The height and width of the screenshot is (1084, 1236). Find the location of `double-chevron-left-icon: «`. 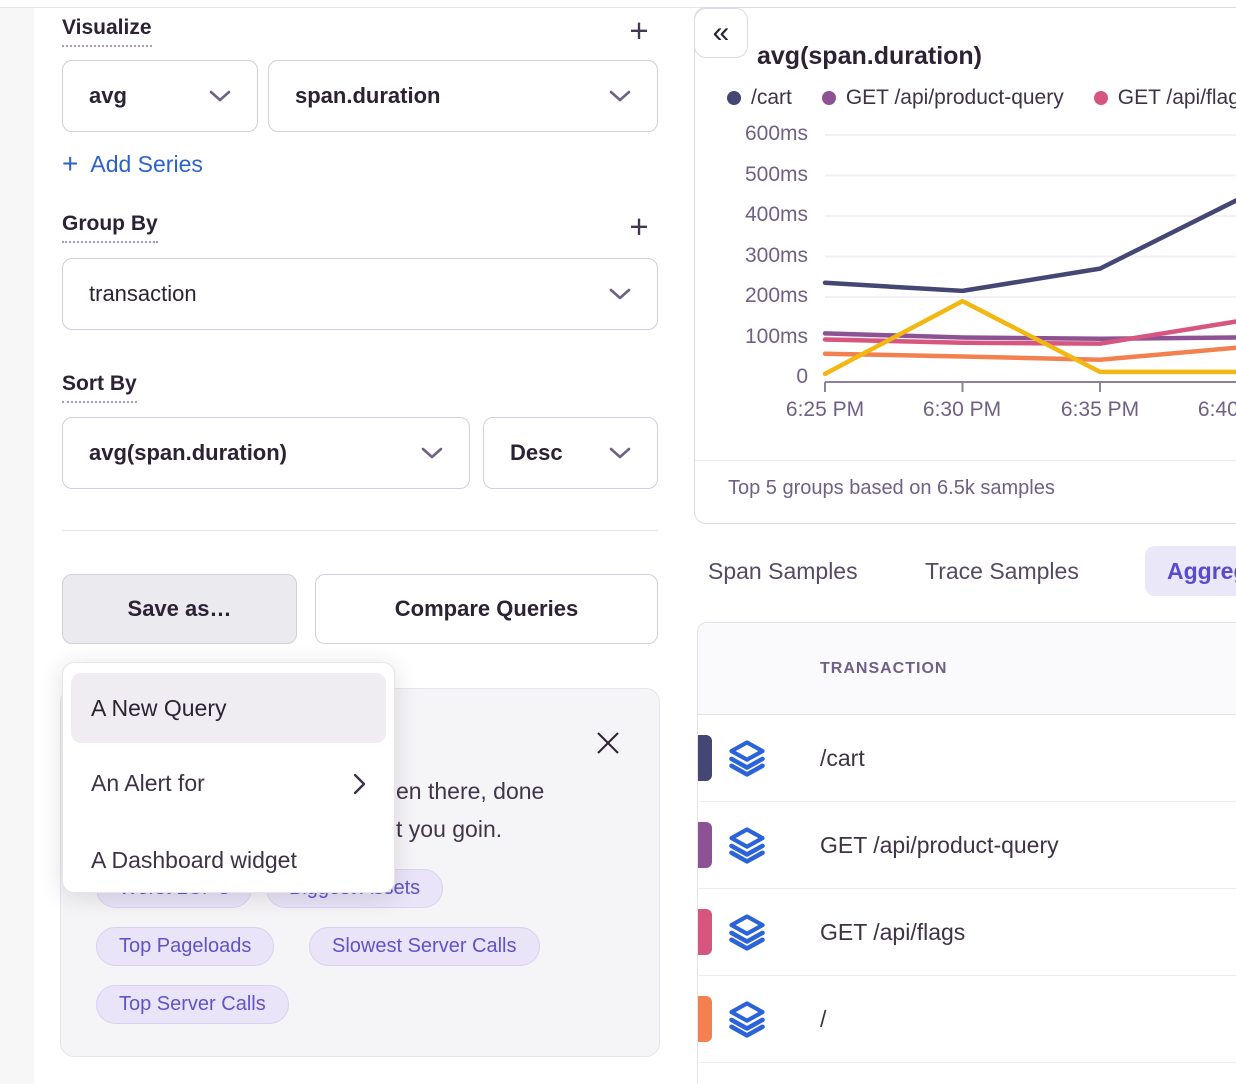

double-chevron-left-icon: « is located at coordinates (721, 32).